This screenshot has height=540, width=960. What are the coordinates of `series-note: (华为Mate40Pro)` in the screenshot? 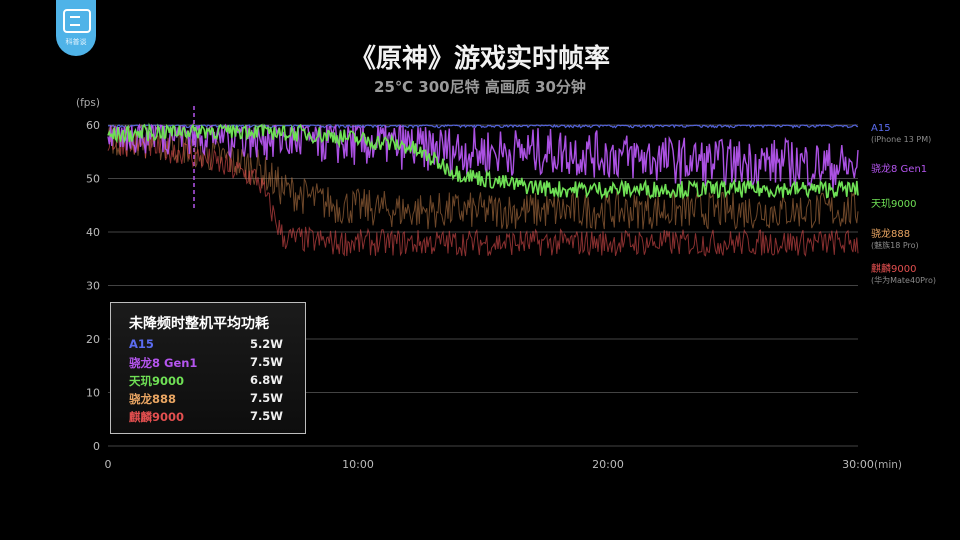 It's located at (903, 280).